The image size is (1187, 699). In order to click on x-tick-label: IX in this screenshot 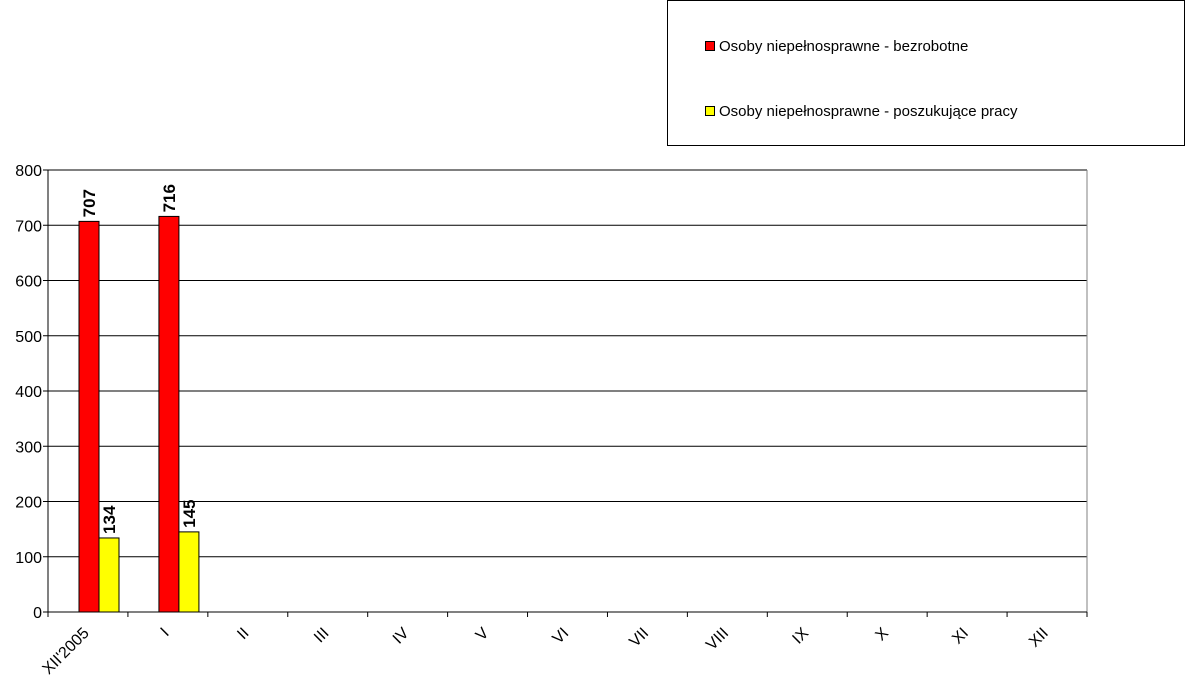, I will do `click(800, 636)`.